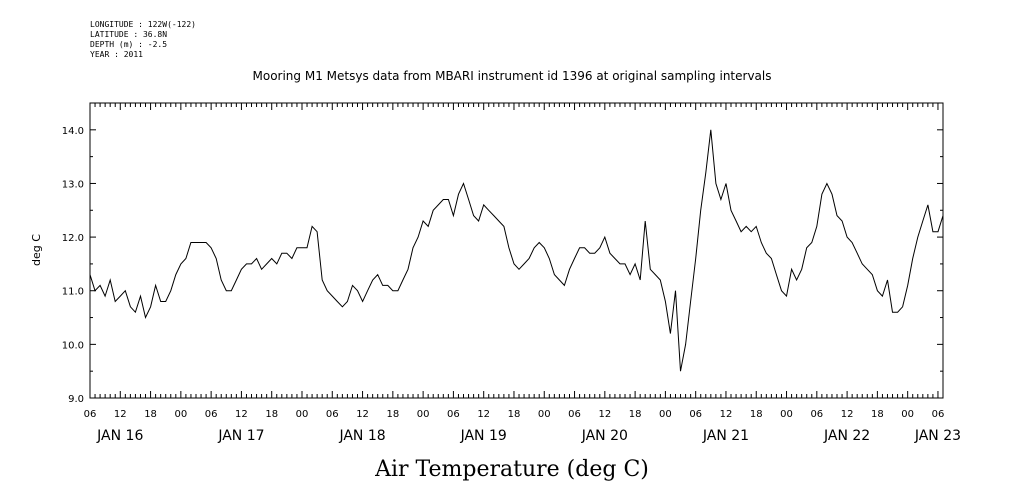 This screenshot has width=1009, height=504. What do you see at coordinates (73, 184) in the screenshot?
I see `y-tick-label: 13.0` at bounding box center [73, 184].